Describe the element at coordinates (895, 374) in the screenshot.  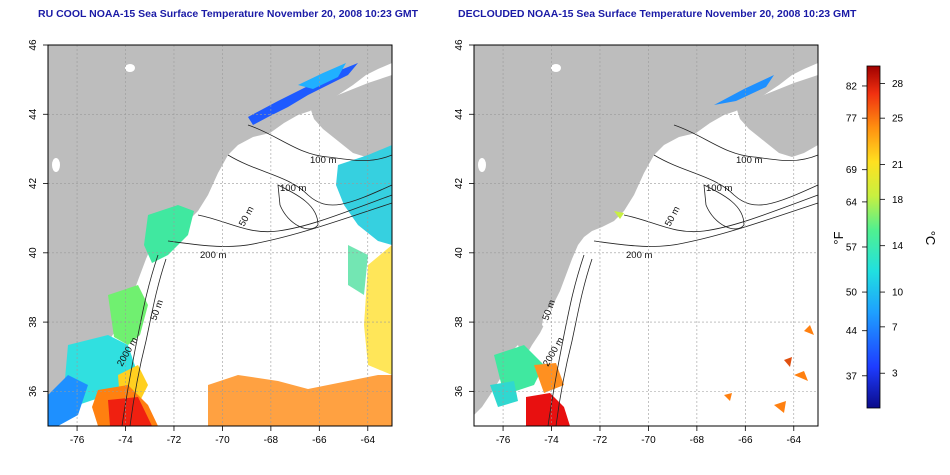
I see `celsius-tick-label: 3` at that location.